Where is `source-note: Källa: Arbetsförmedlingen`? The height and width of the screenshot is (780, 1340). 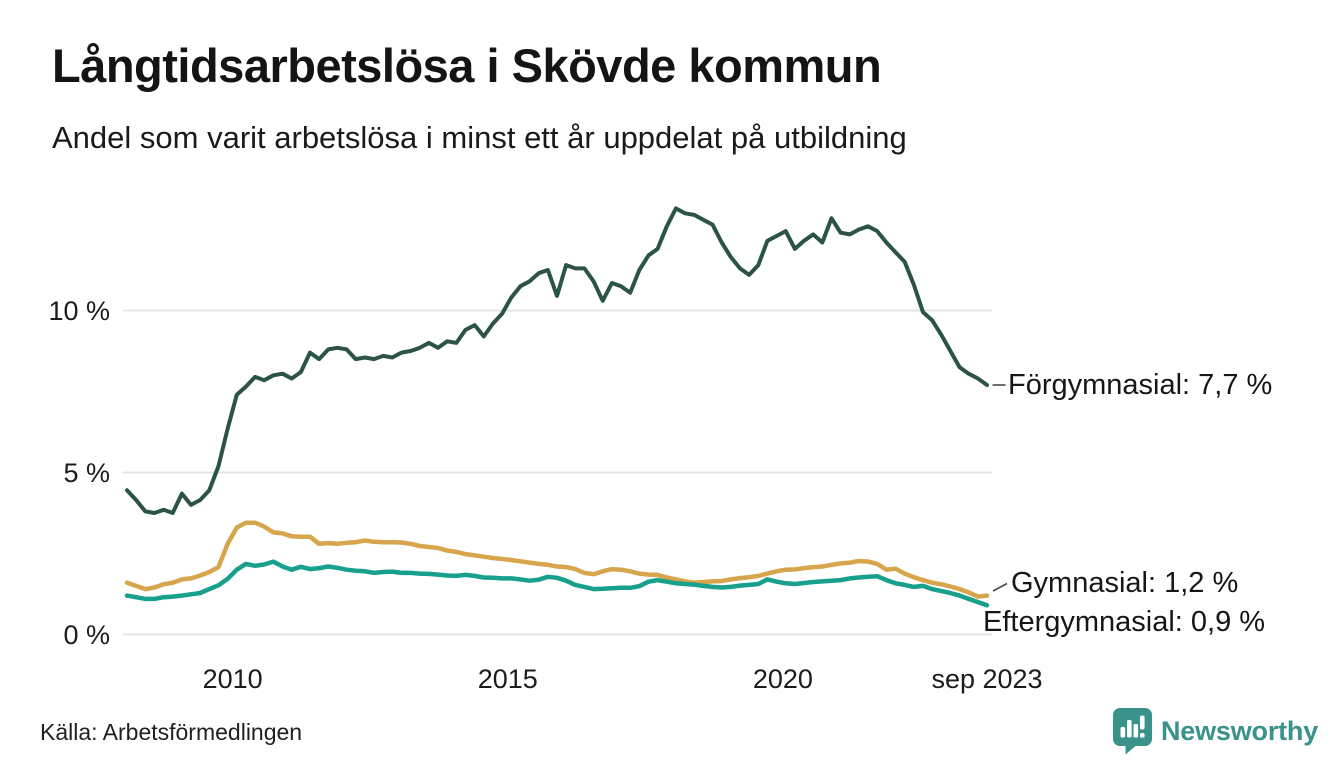 source-note: Källa: Arbetsförmedlingen is located at coordinates (171, 732).